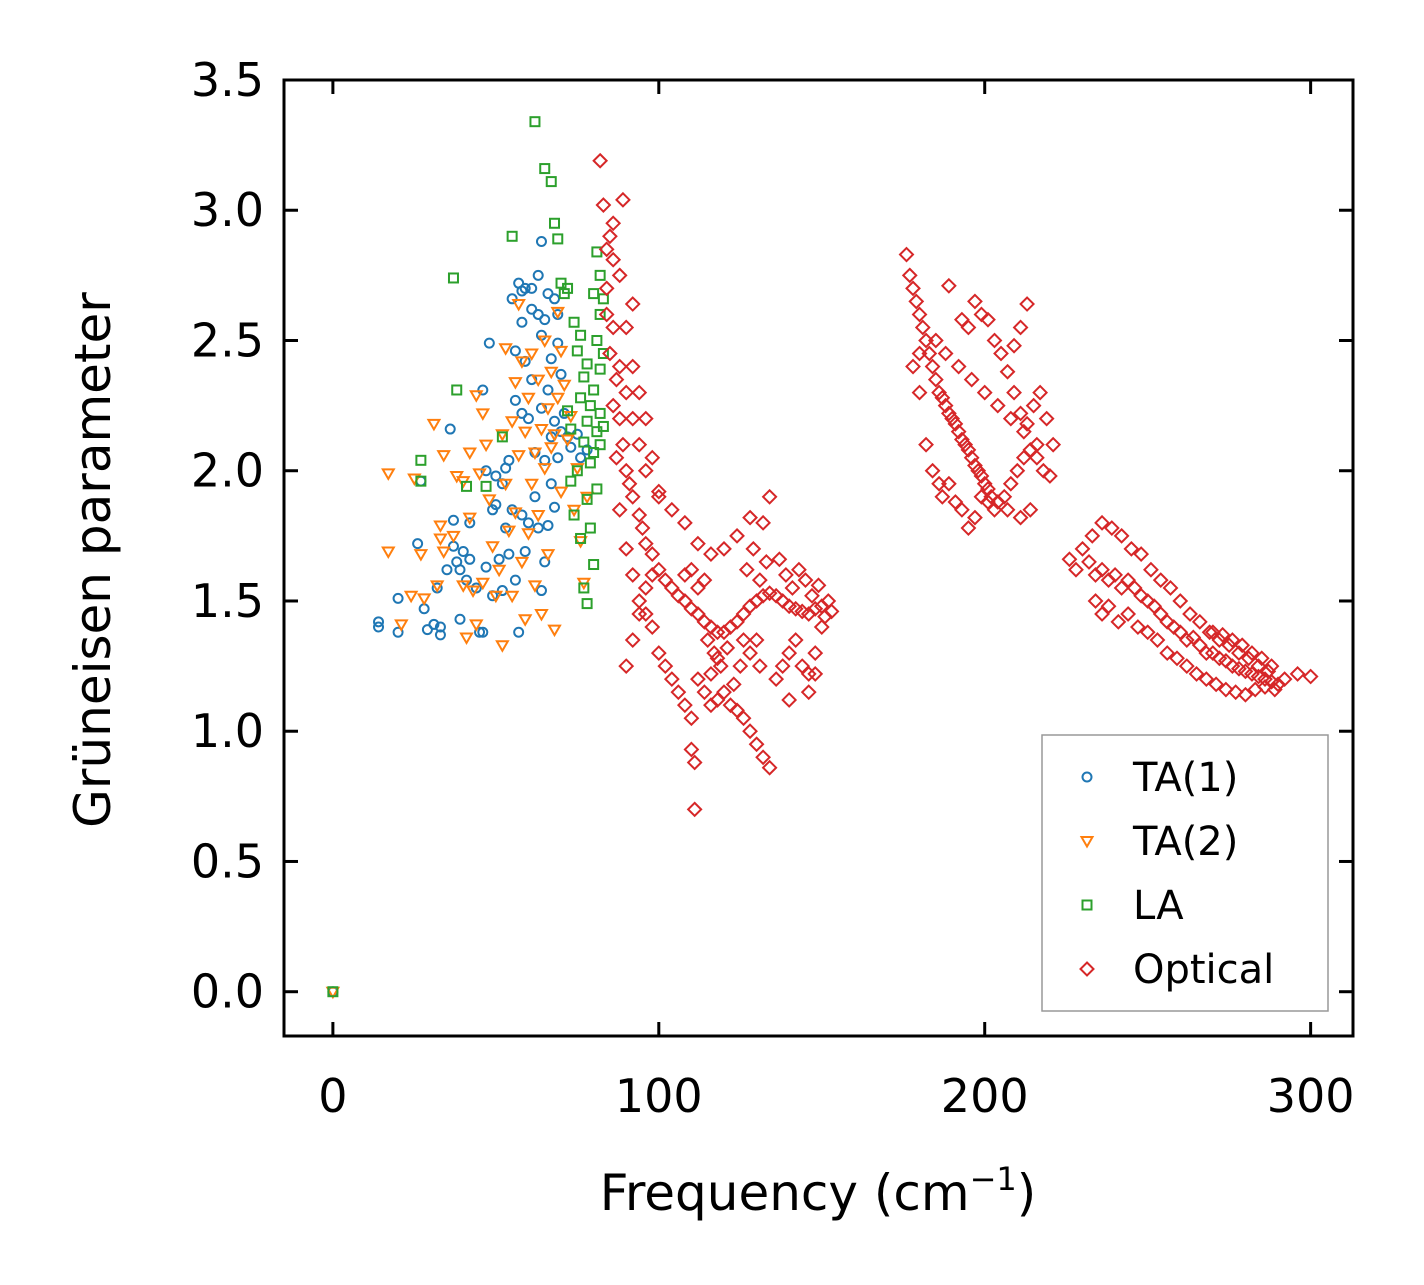 Image resolution: width=1424 pixels, height=1285 pixels. Describe the element at coordinates (1311, 1096) in the screenshot. I see `x-tick-label: 300` at that location.